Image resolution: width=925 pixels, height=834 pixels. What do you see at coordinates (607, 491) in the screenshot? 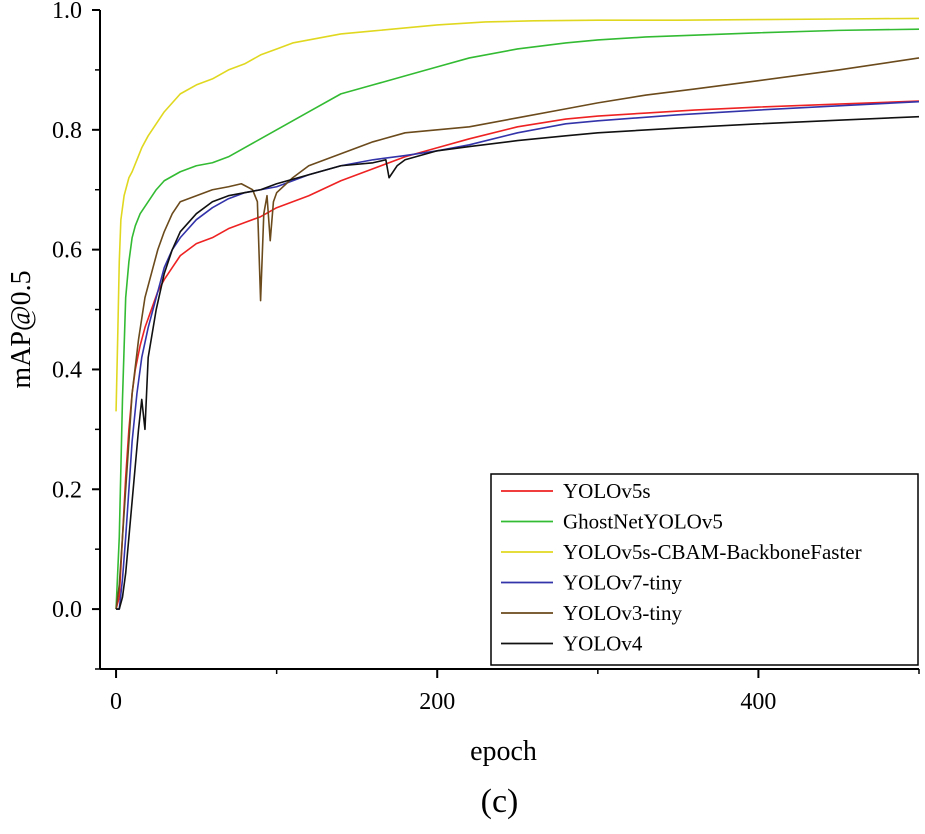
I see `legend-label: YOLOv5s` at bounding box center [607, 491].